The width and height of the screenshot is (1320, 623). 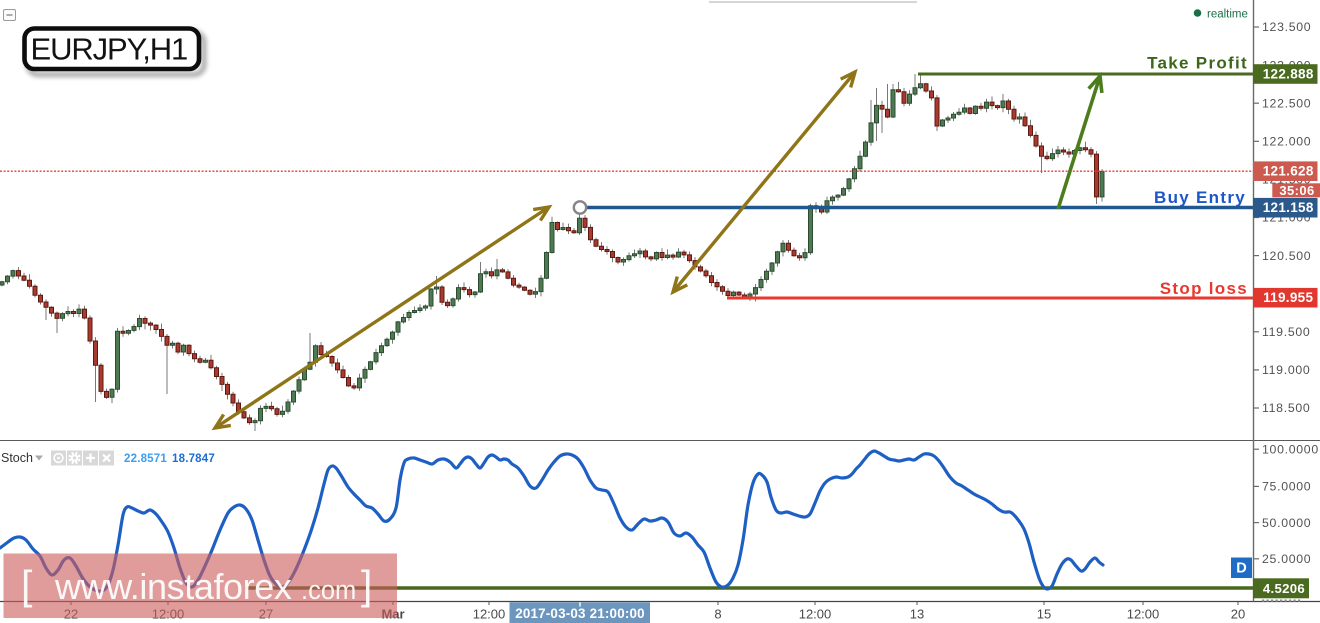 What do you see at coordinates (173, 586) in the screenshot?
I see `svg-text: www.instaforex` at bounding box center [173, 586].